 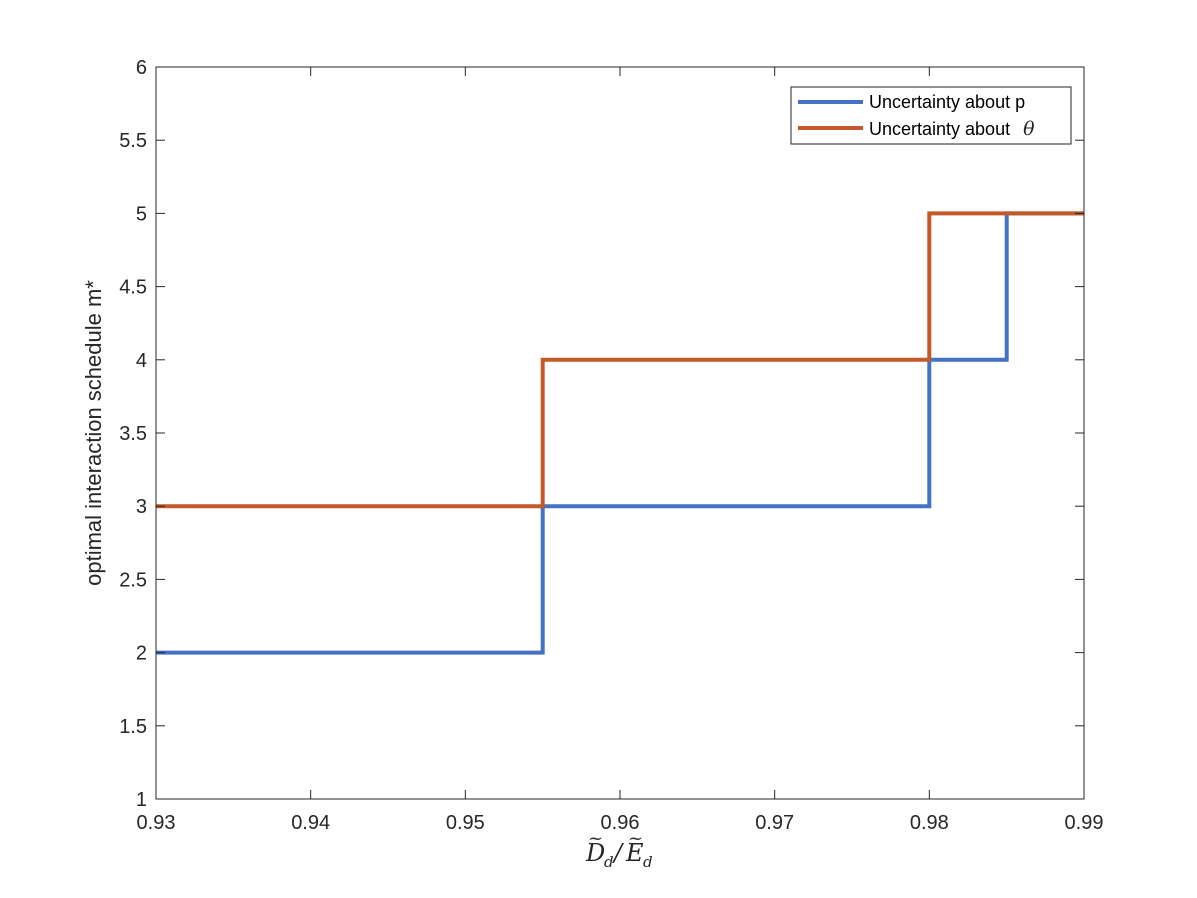 I want to click on x-tick-label: 0.93, so click(x=156, y=823).